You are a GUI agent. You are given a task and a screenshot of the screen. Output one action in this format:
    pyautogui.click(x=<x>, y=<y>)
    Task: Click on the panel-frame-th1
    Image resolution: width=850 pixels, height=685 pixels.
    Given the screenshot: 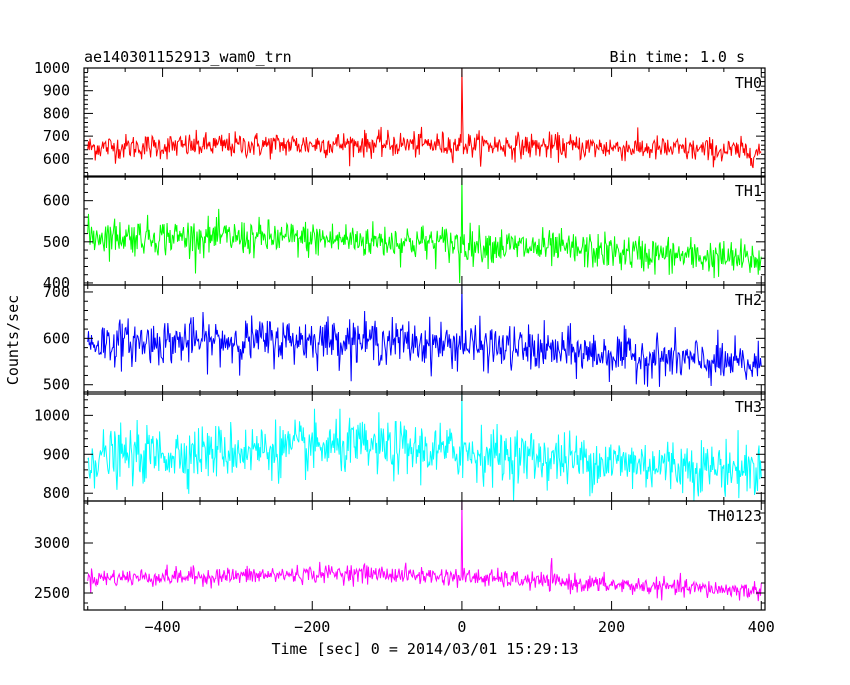 What is the action you would take?
    pyautogui.click(x=424, y=230)
    